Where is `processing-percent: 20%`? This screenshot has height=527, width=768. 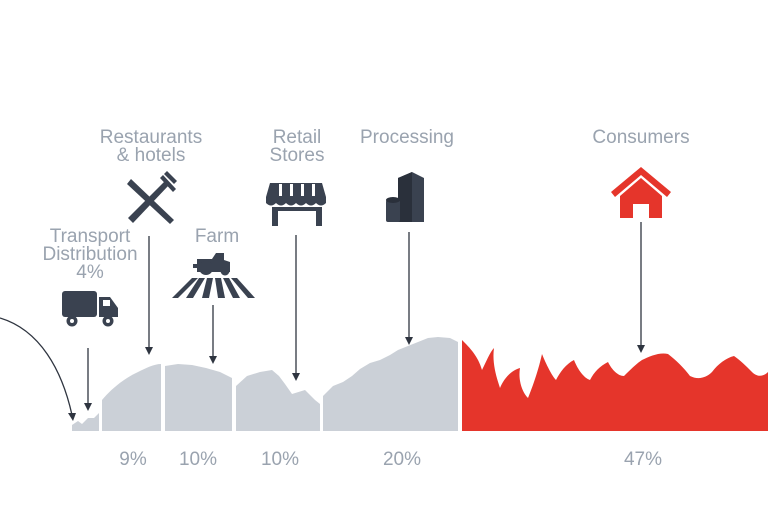
processing-percent: 20% is located at coordinates (402, 459).